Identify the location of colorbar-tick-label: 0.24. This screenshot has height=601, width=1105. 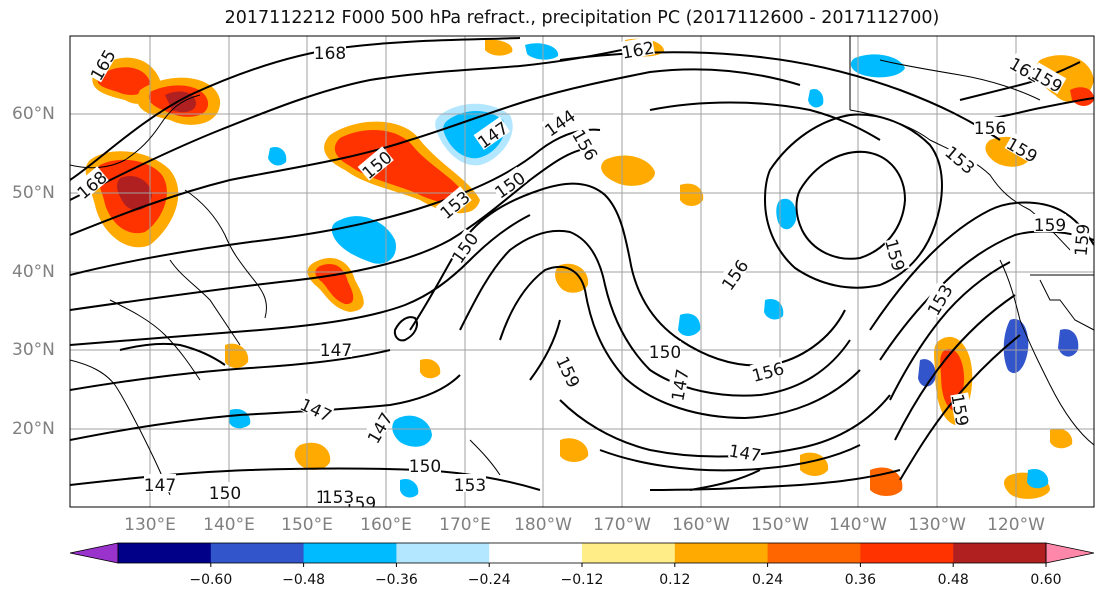
(768, 580).